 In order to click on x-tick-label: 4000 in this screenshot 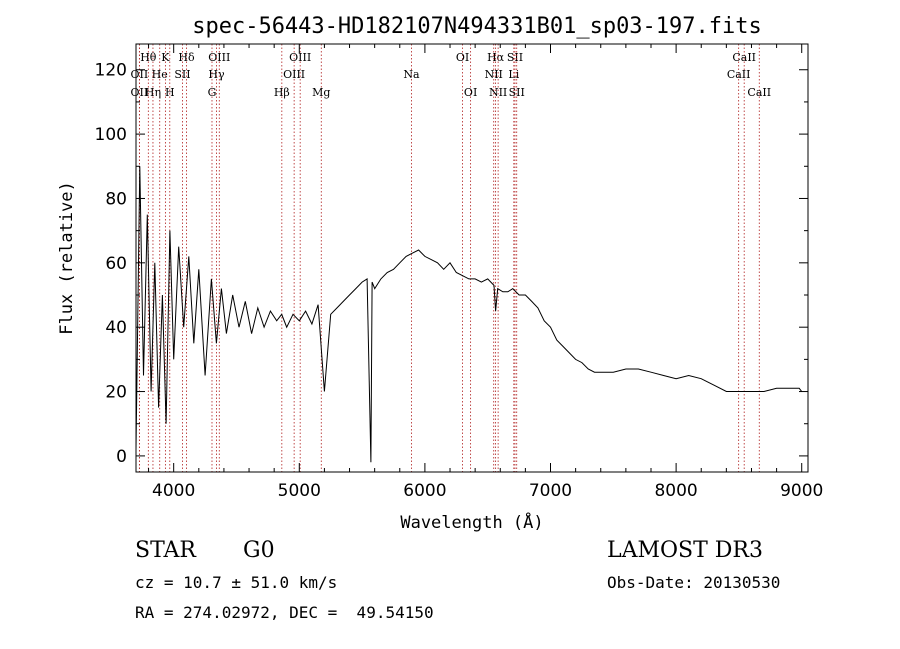, I will do `click(173, 491)`.